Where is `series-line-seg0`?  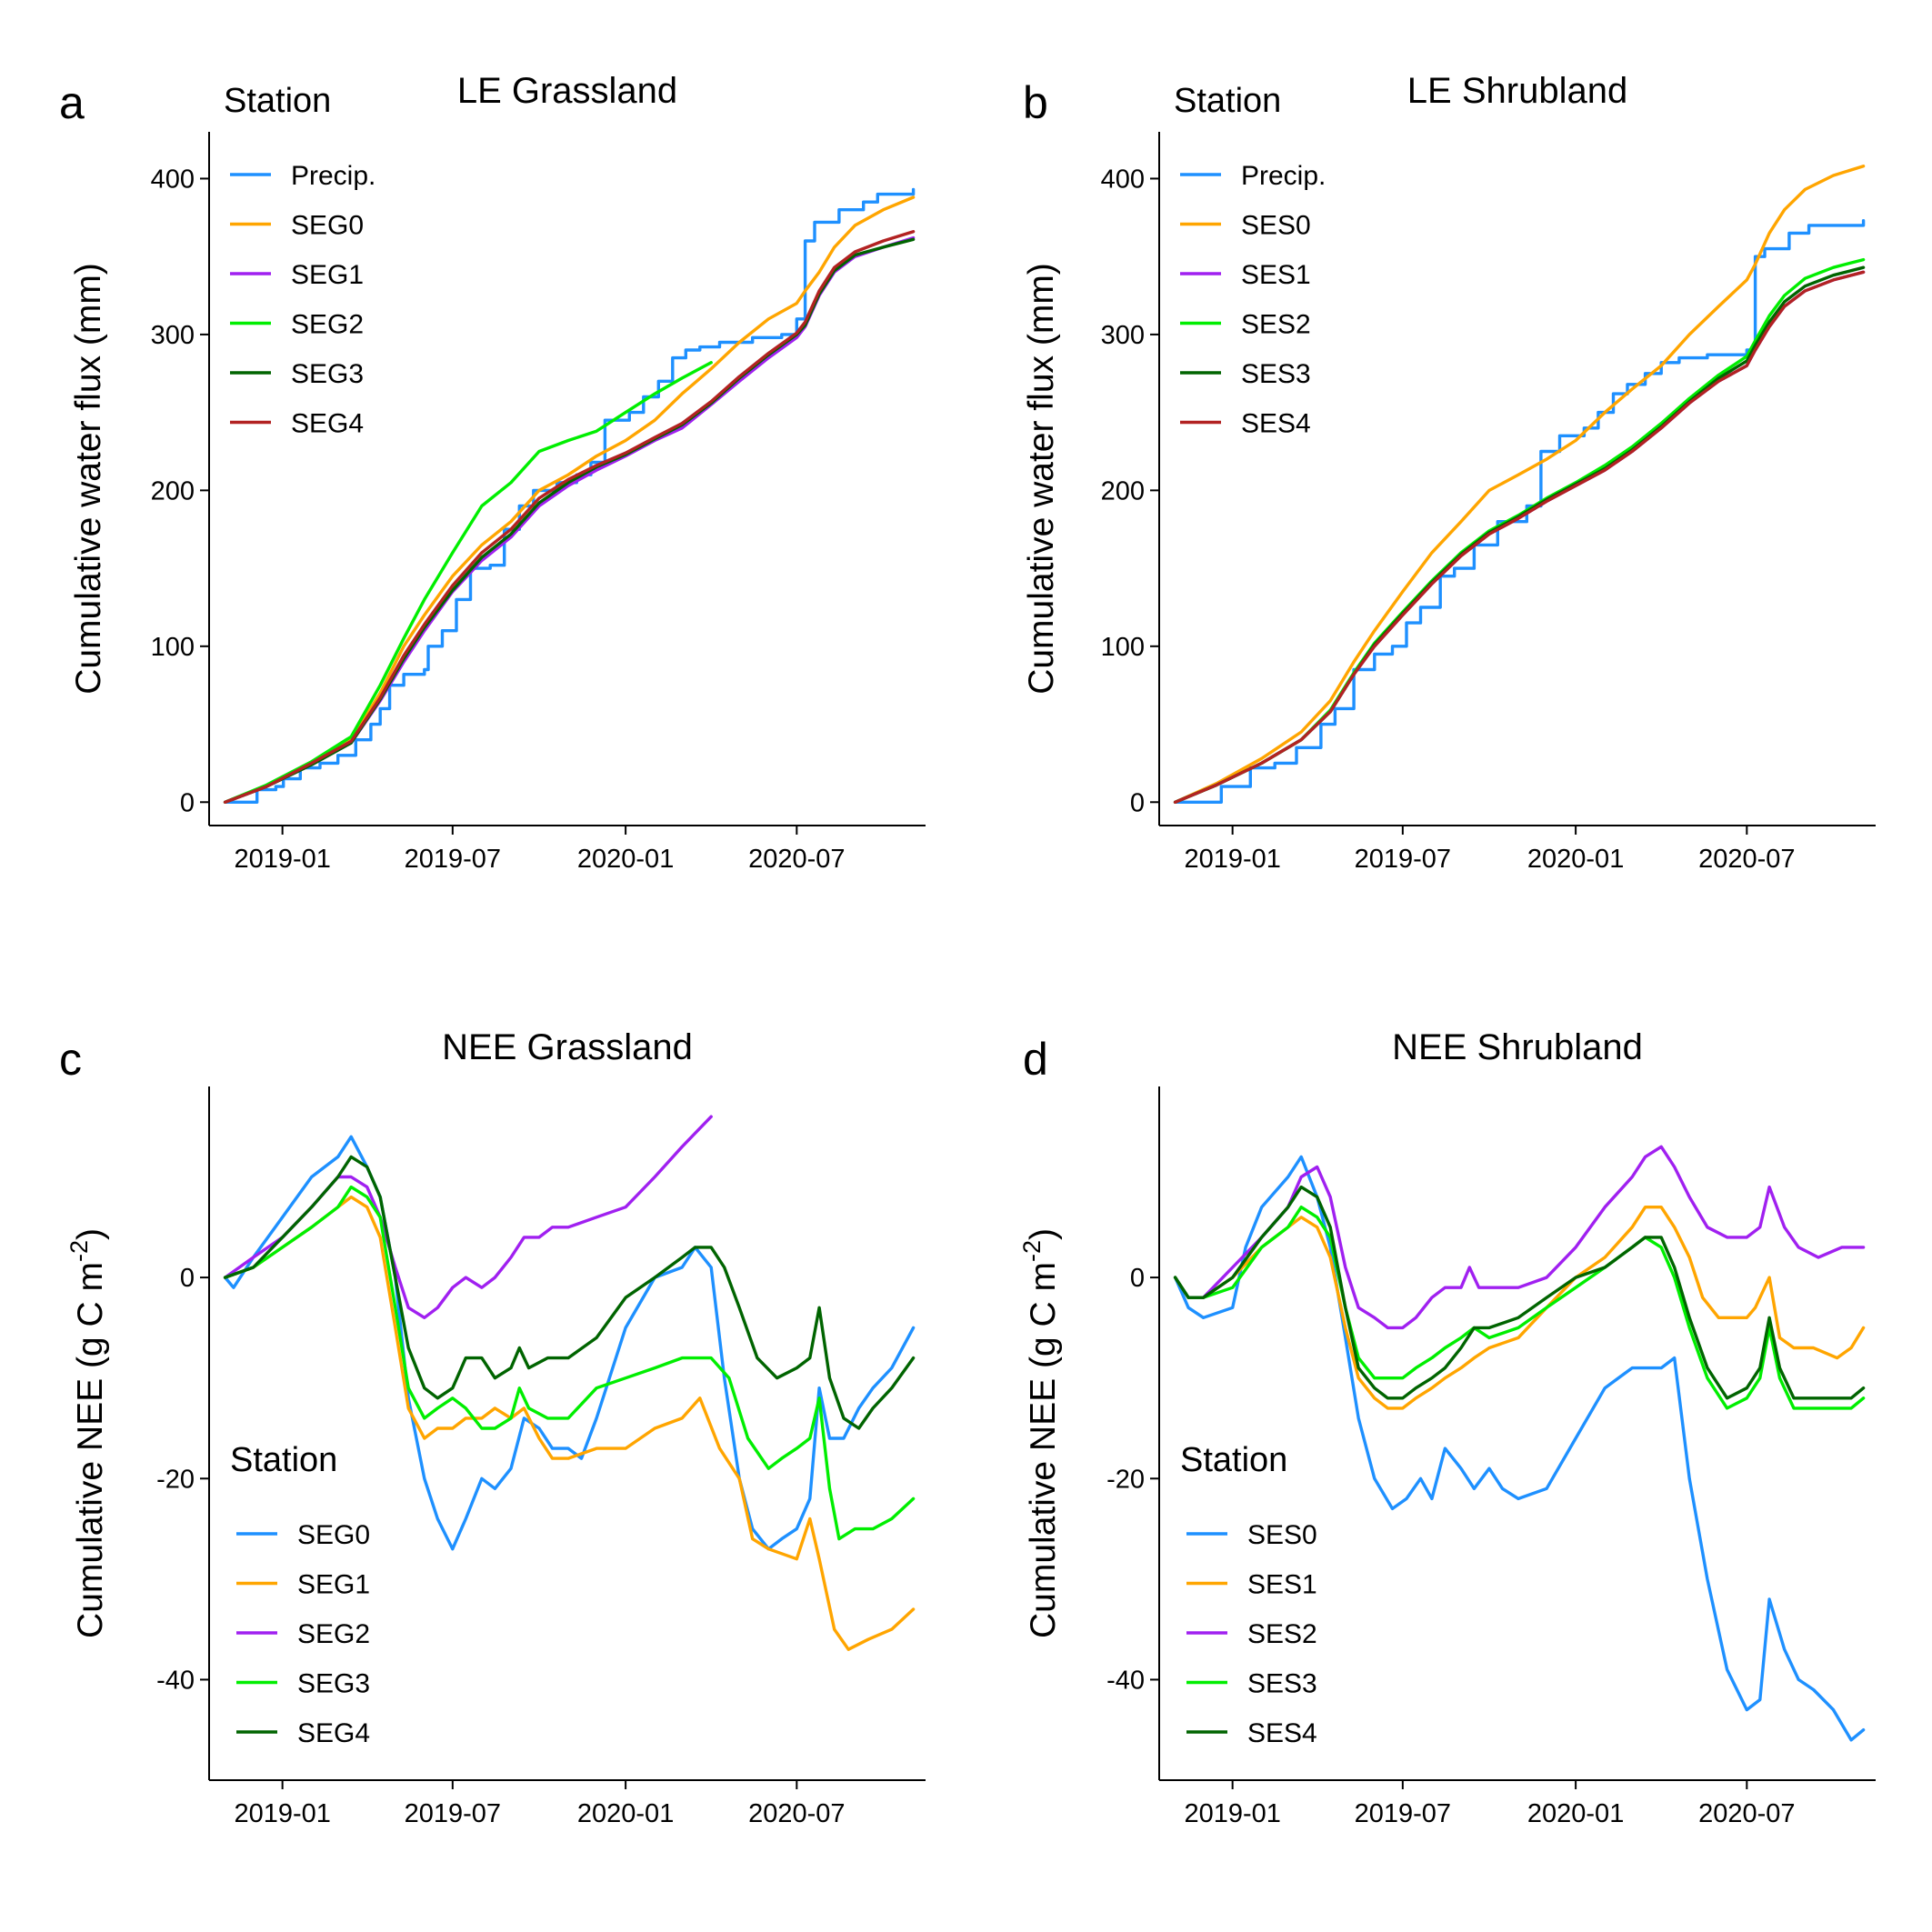
series-line-seg0 is located at coordinates (569, 499).